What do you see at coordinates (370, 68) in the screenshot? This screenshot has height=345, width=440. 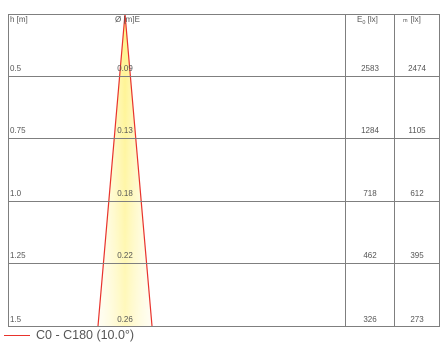 I see `row-e0: 2583` at bounding box center [370, 68].